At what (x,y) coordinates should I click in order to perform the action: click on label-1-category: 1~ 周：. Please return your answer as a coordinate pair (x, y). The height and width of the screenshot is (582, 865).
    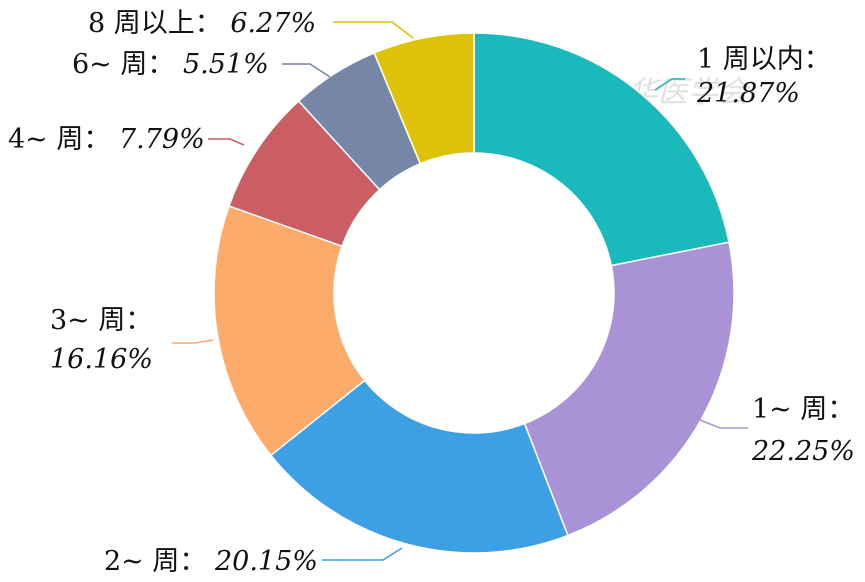
    Looking at the image, I should click on (803, 409).